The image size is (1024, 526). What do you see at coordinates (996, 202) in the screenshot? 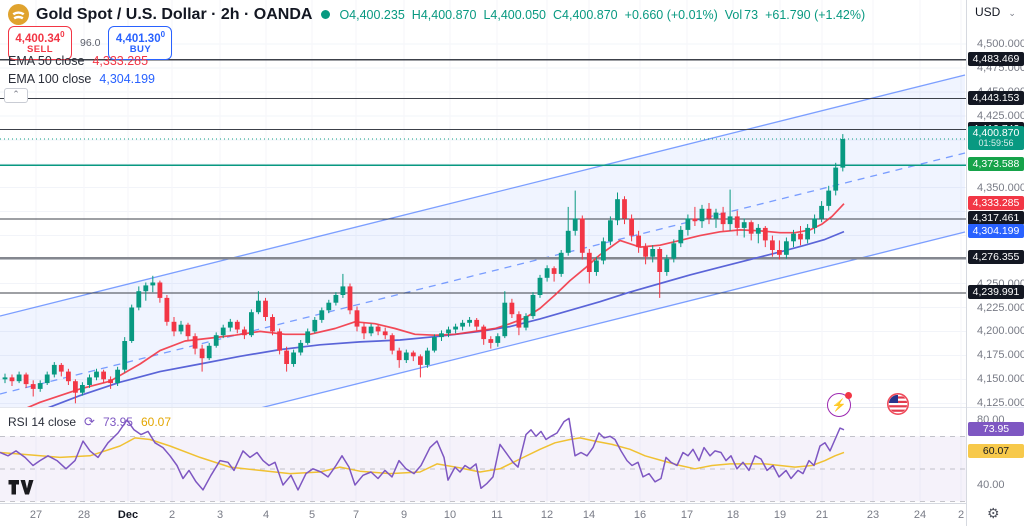
I see `price-level-badge: 4,333.285` at bounding box center [996, 202].